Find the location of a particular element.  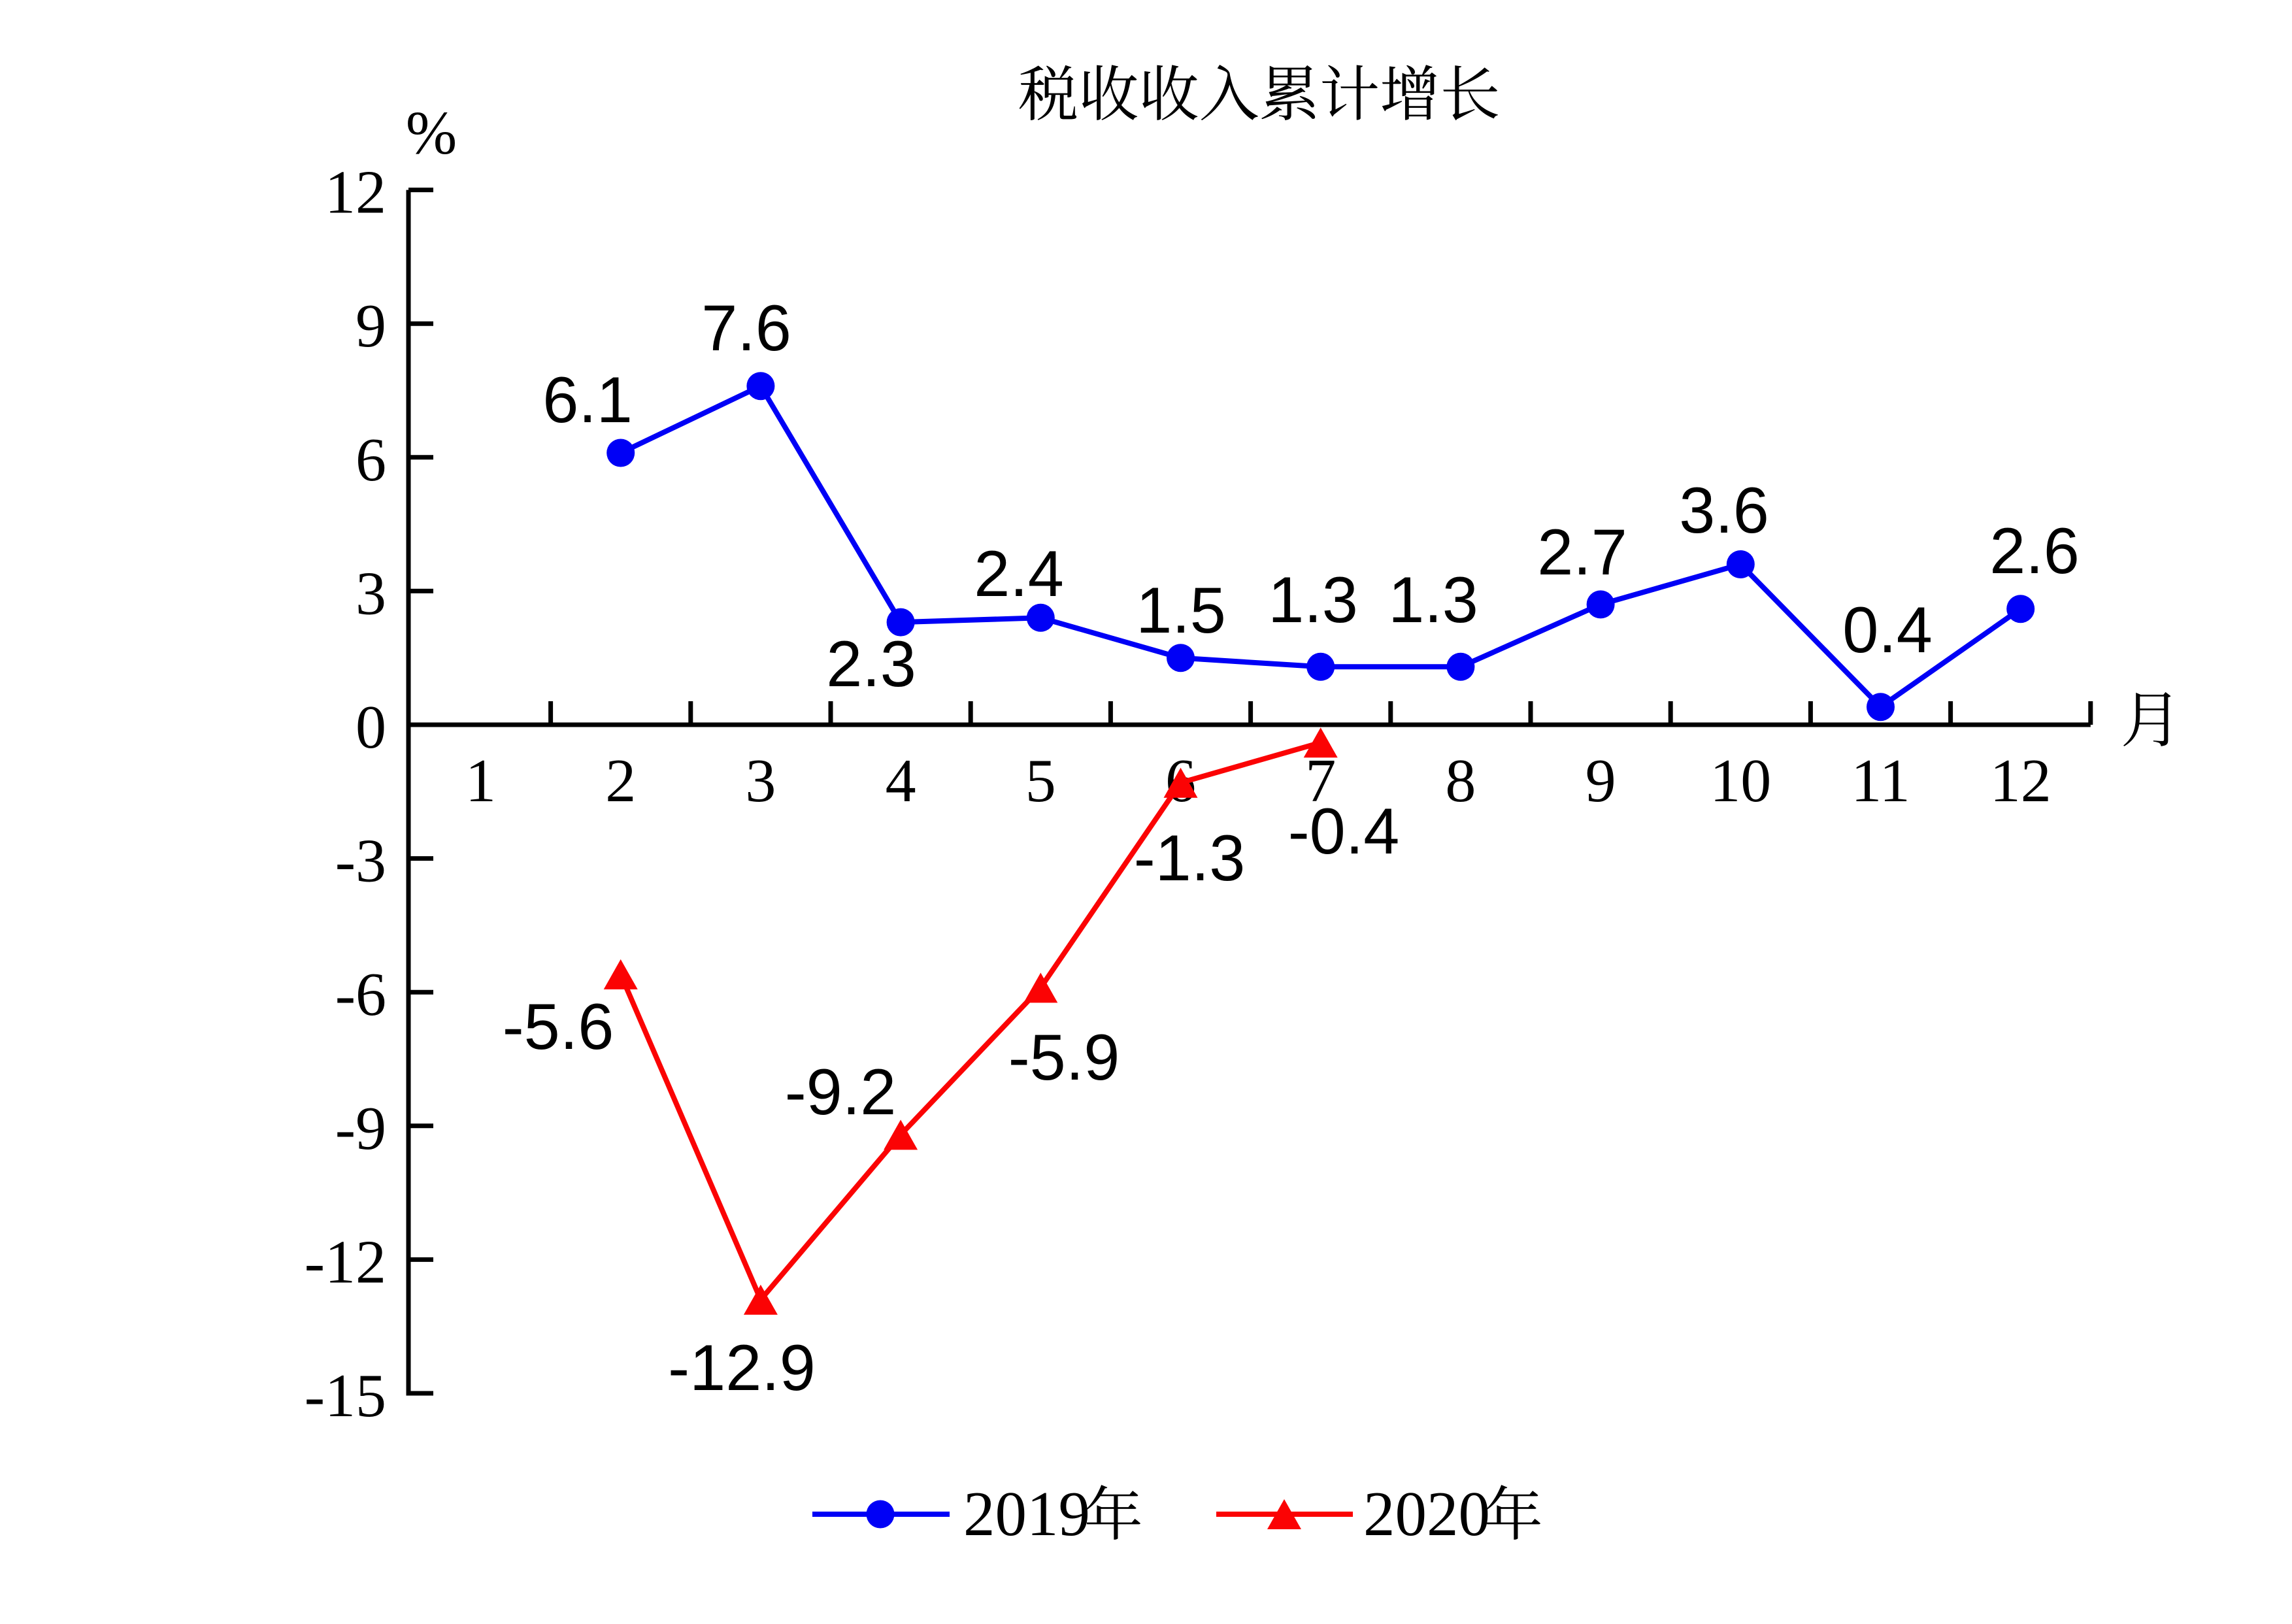

svg-text: 2.7 is located at coordinates (1582, 552).